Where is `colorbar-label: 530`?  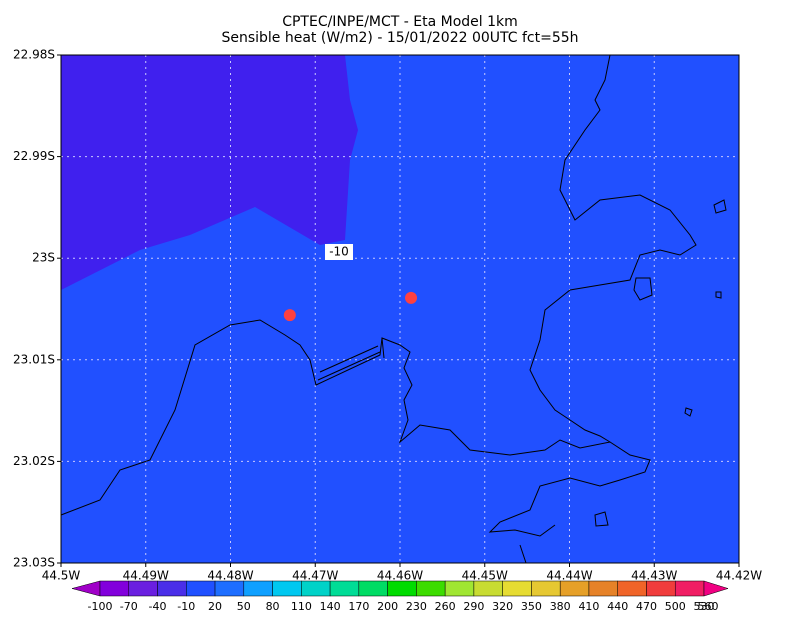
colorbar-label: 530 is located at coordinates (704, 606).